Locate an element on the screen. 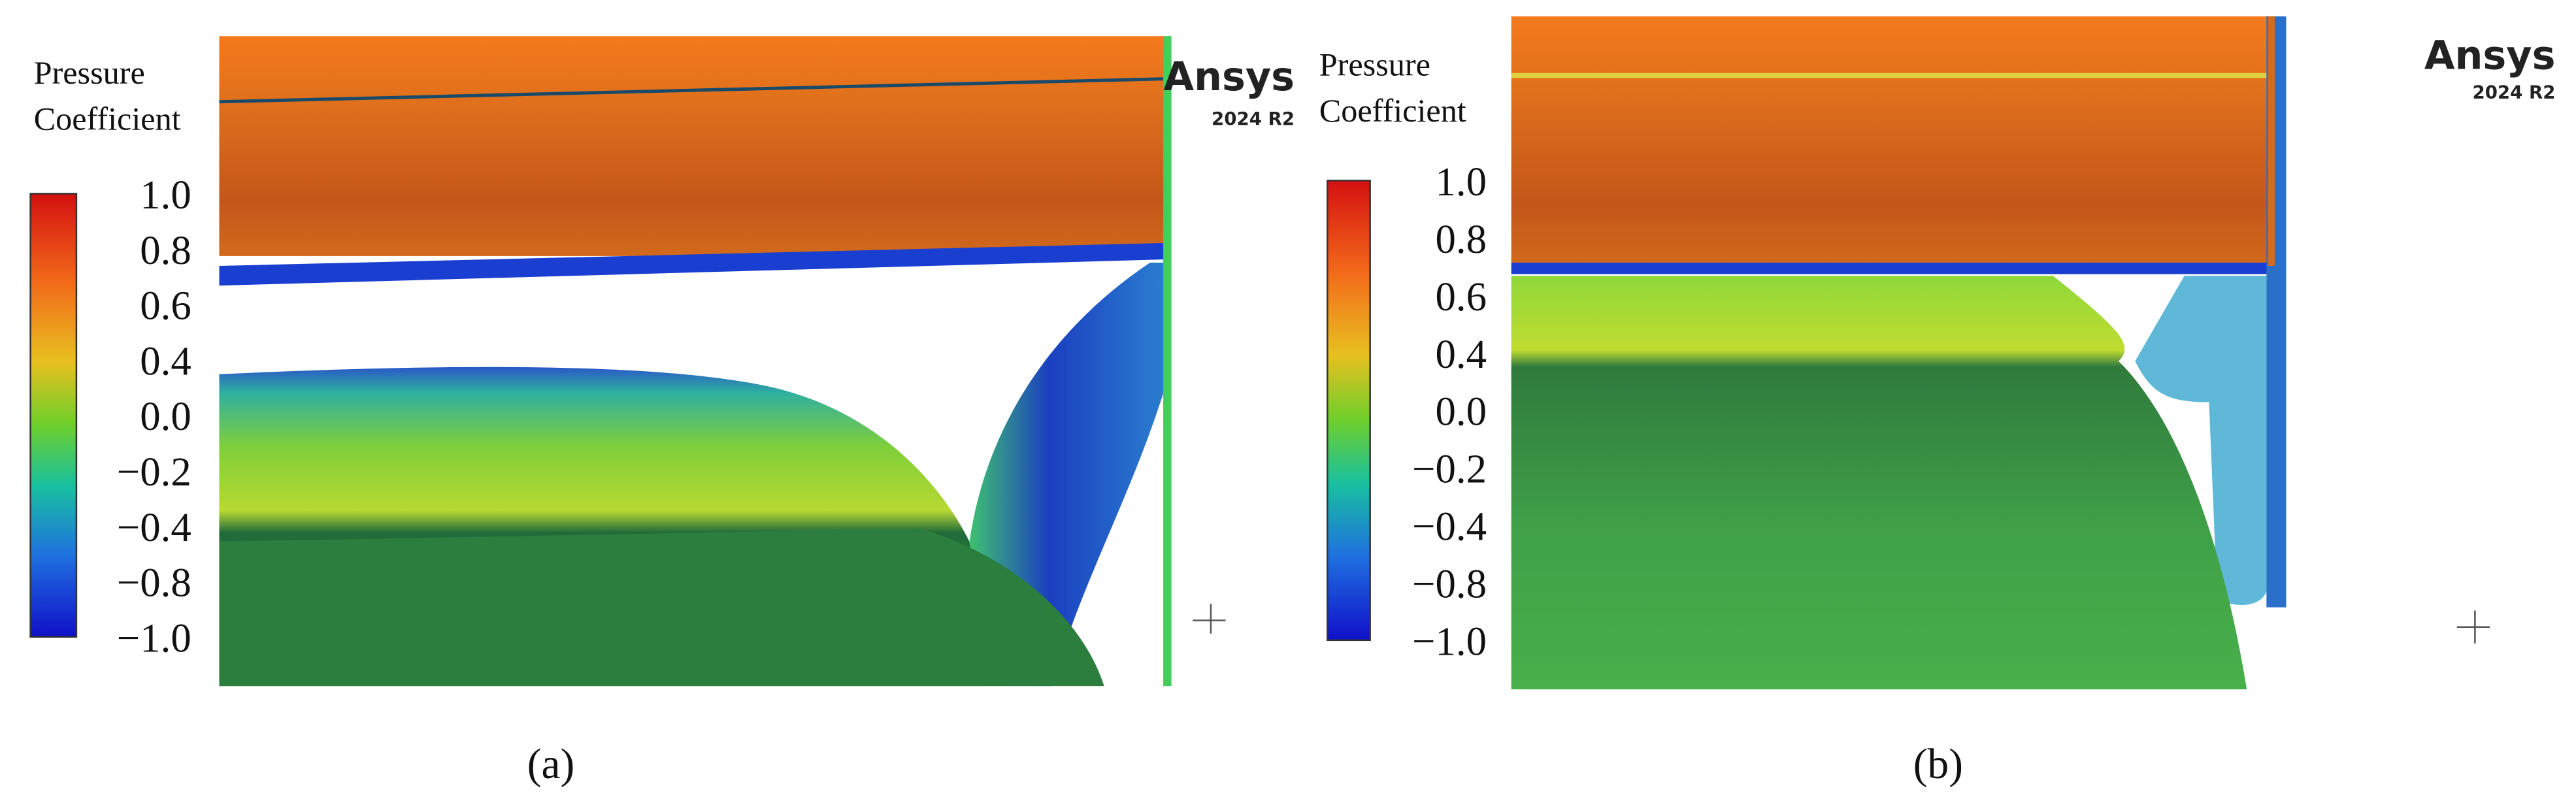 This screenshot has height=801, width=2576. caption: (b) is located at coordinates (1938, 764).